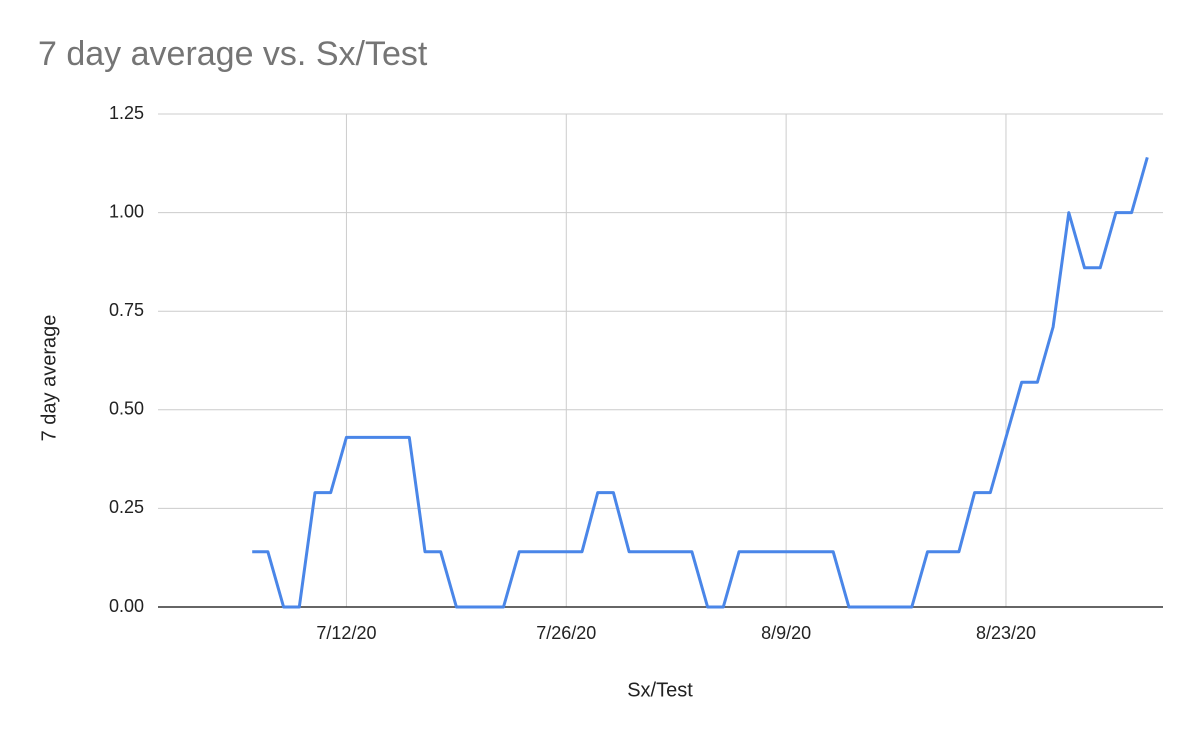 The height and width of the screenshot is (742, 1200). I want to click on y-tick-label: 1.25, so click(126, 113).